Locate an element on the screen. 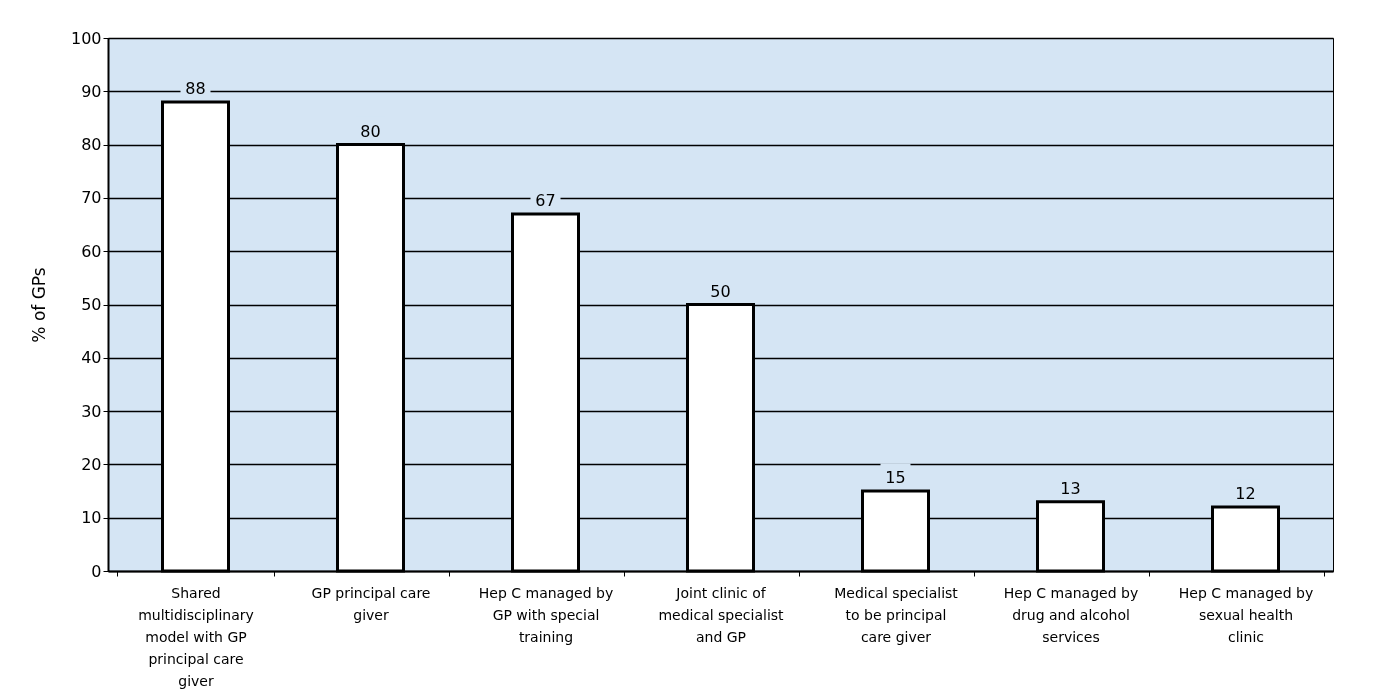 The image size is (1393, 698). data-label: 88 is located at coordinates (195, 88).